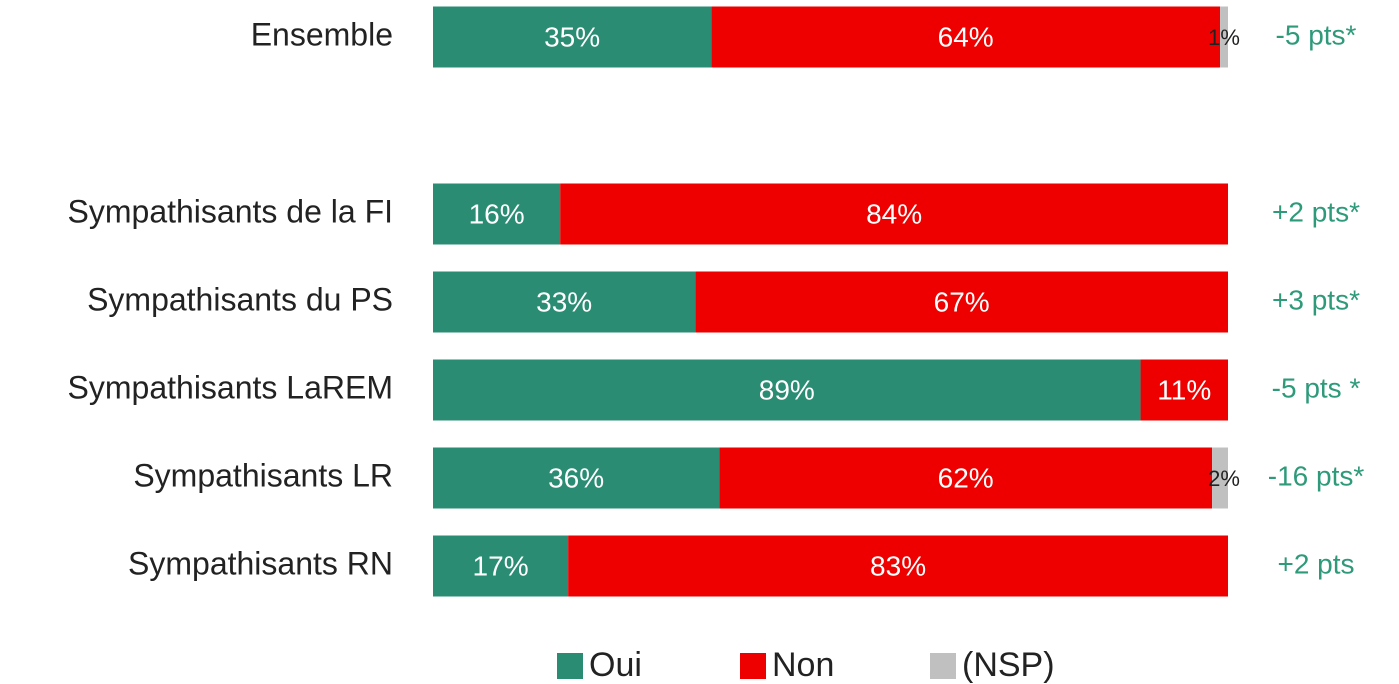 Image resolution: width=1399 pixels, height=684 pixels. I want to click on annotation: +3 pts*, so click(1316, 299).